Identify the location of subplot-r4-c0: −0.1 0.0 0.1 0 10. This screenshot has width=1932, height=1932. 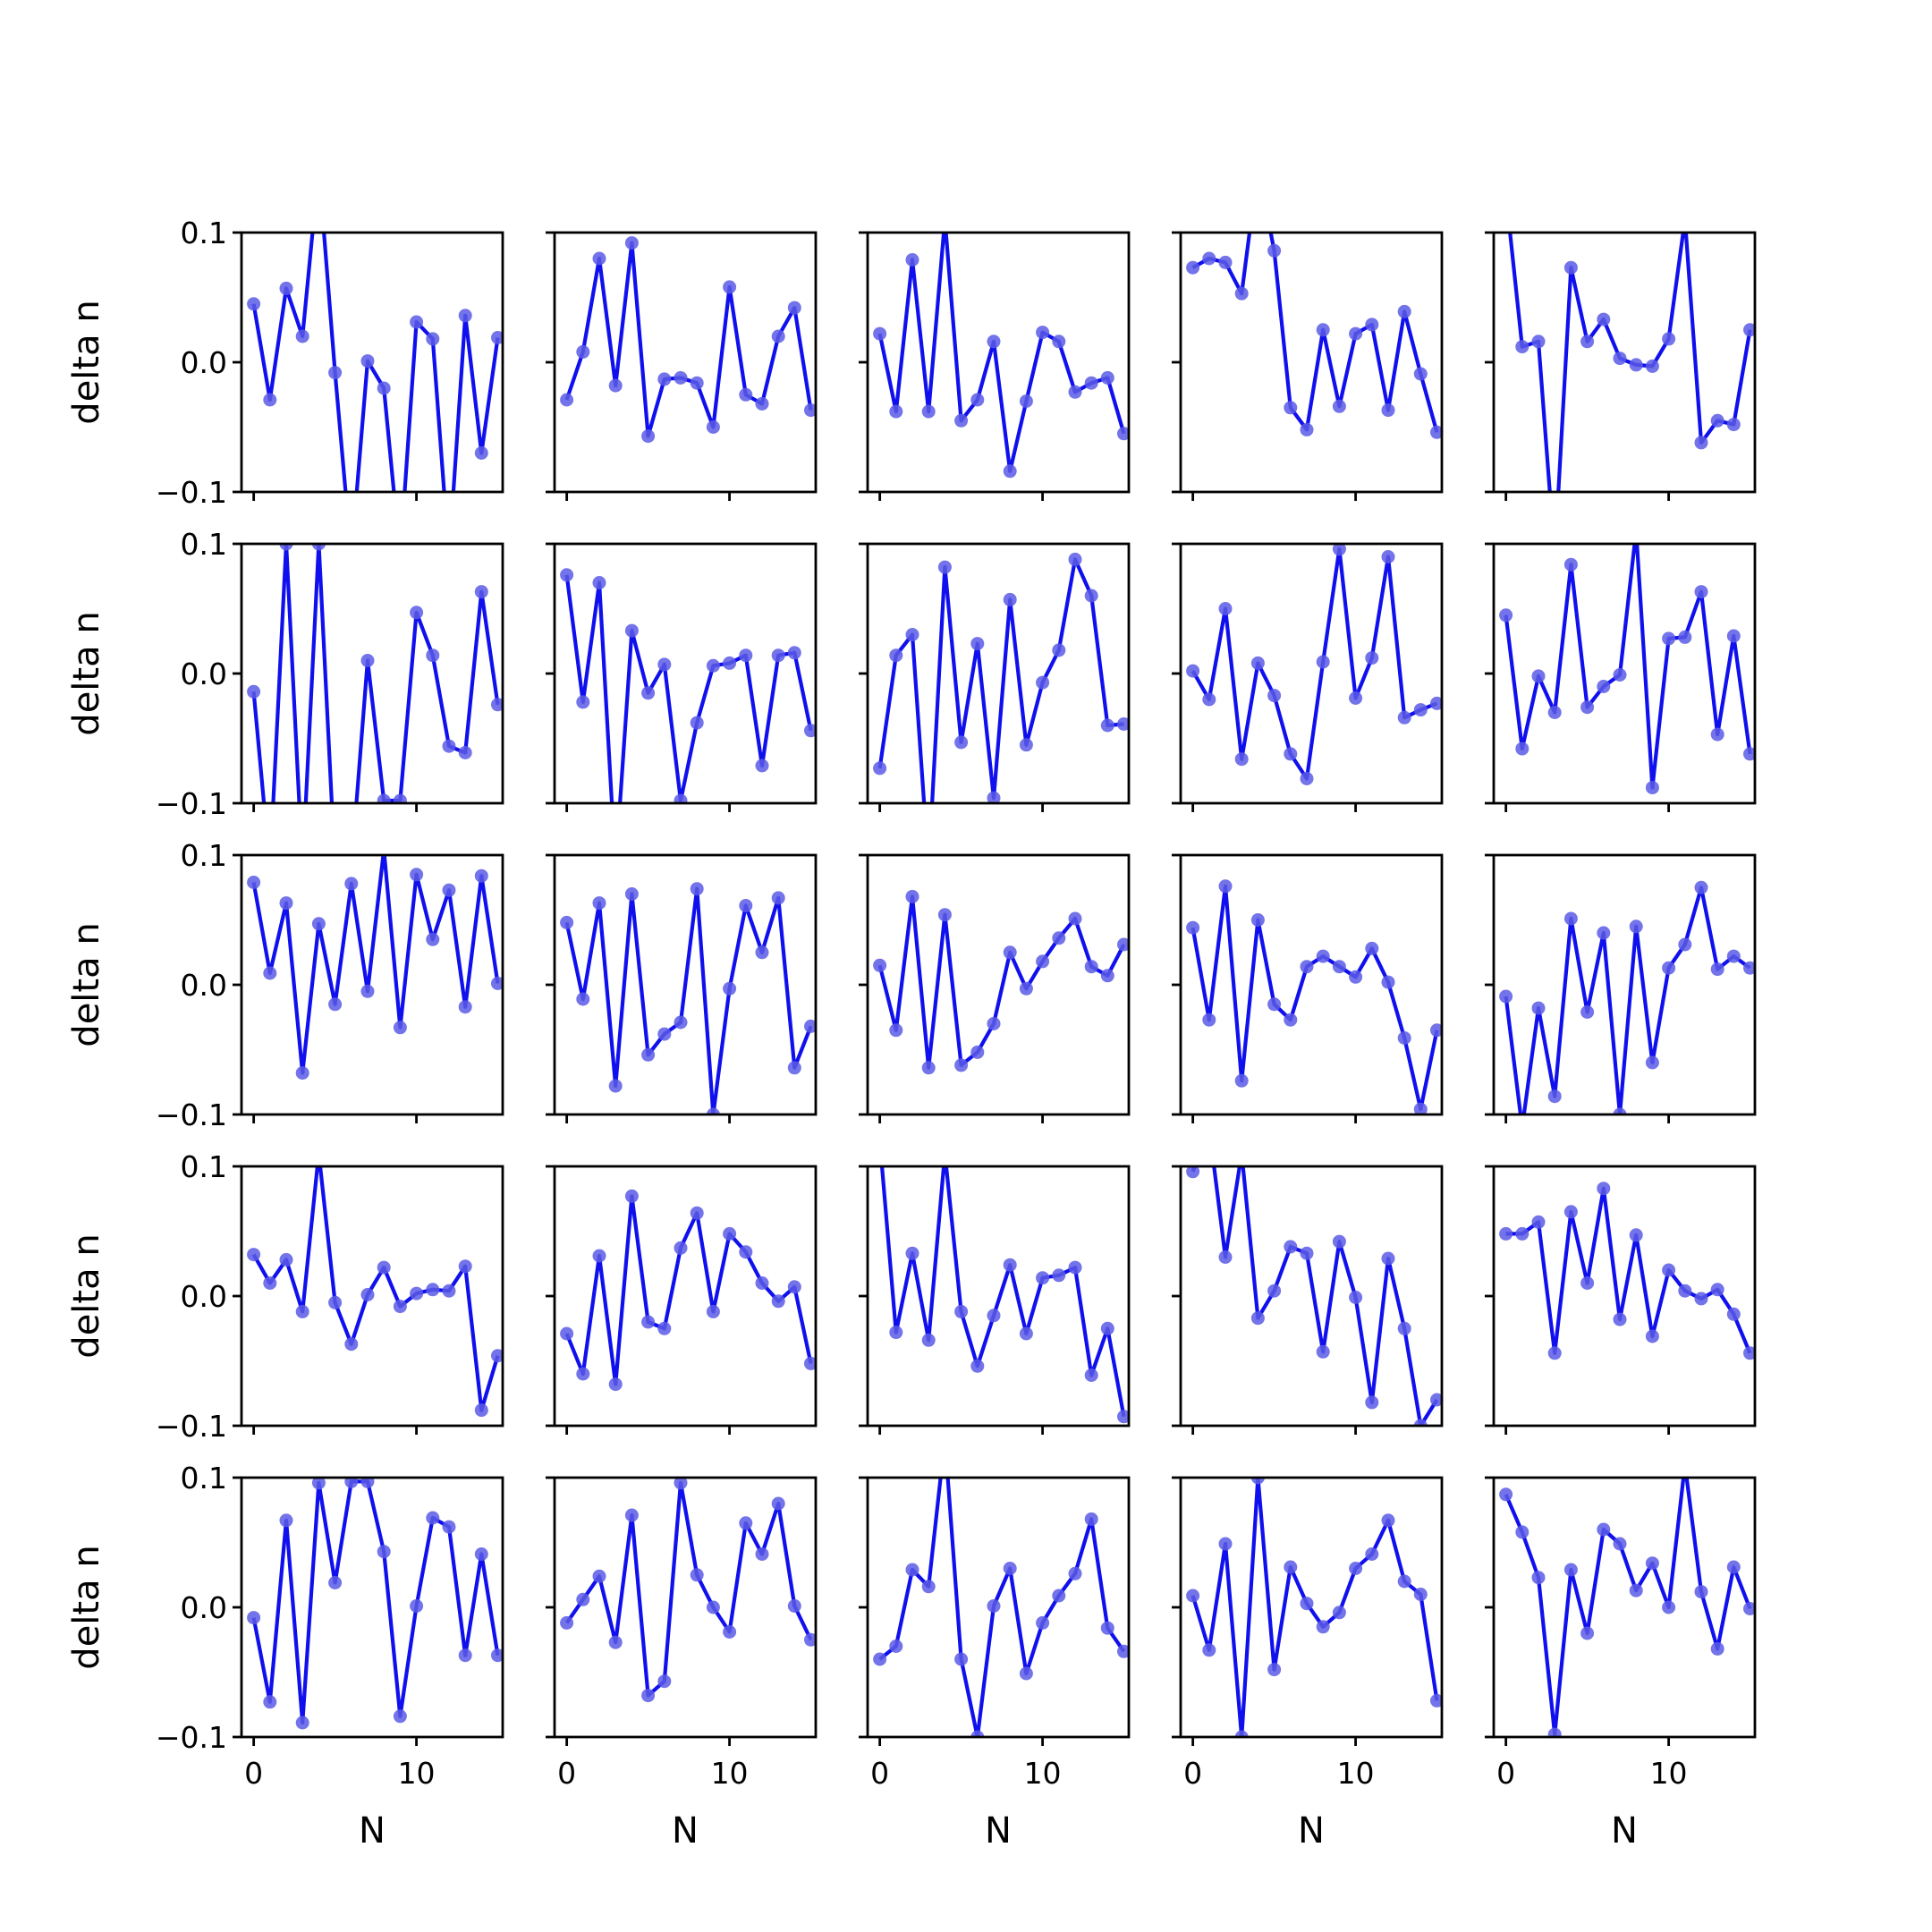
(330, 1626).